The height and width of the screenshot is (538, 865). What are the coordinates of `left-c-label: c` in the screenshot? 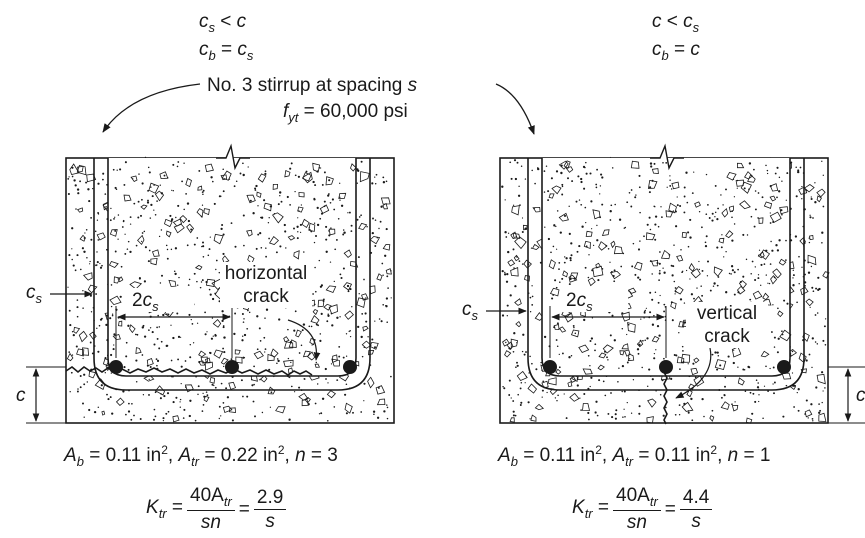 It's located at (21, 395).